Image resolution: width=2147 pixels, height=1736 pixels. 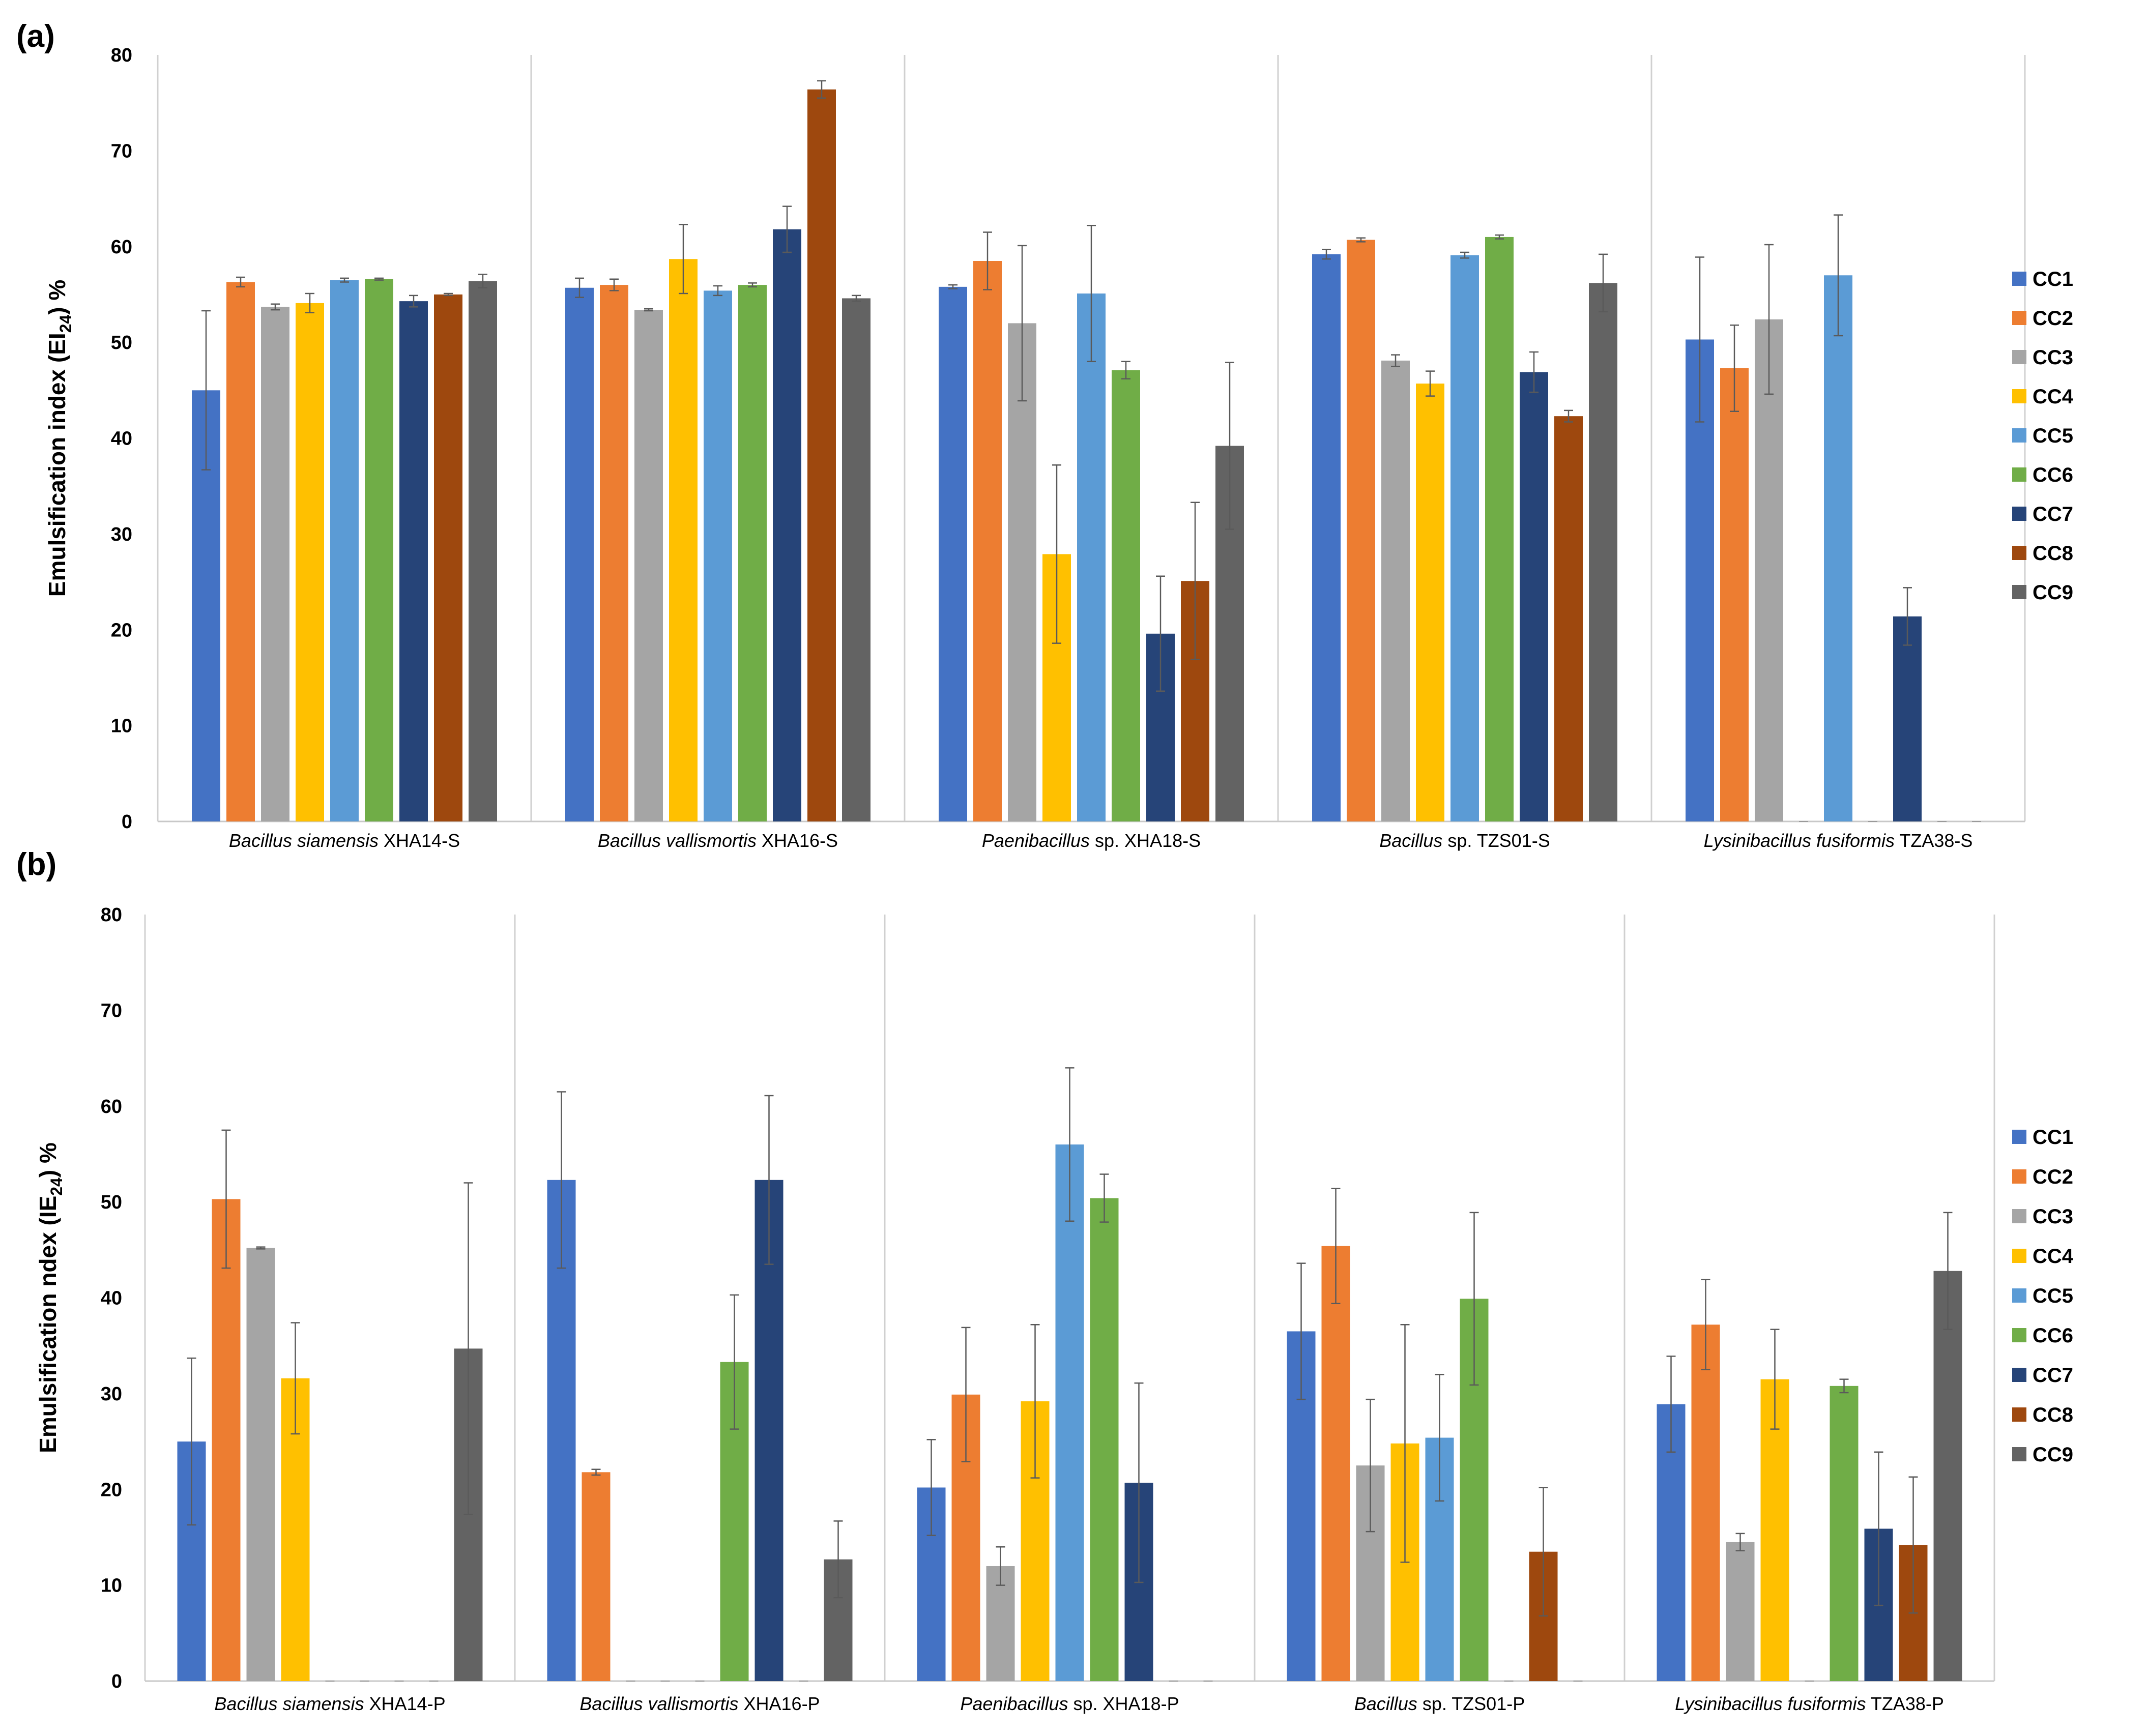 I want to click on panel-label: (a), so click(x=35, y=36).